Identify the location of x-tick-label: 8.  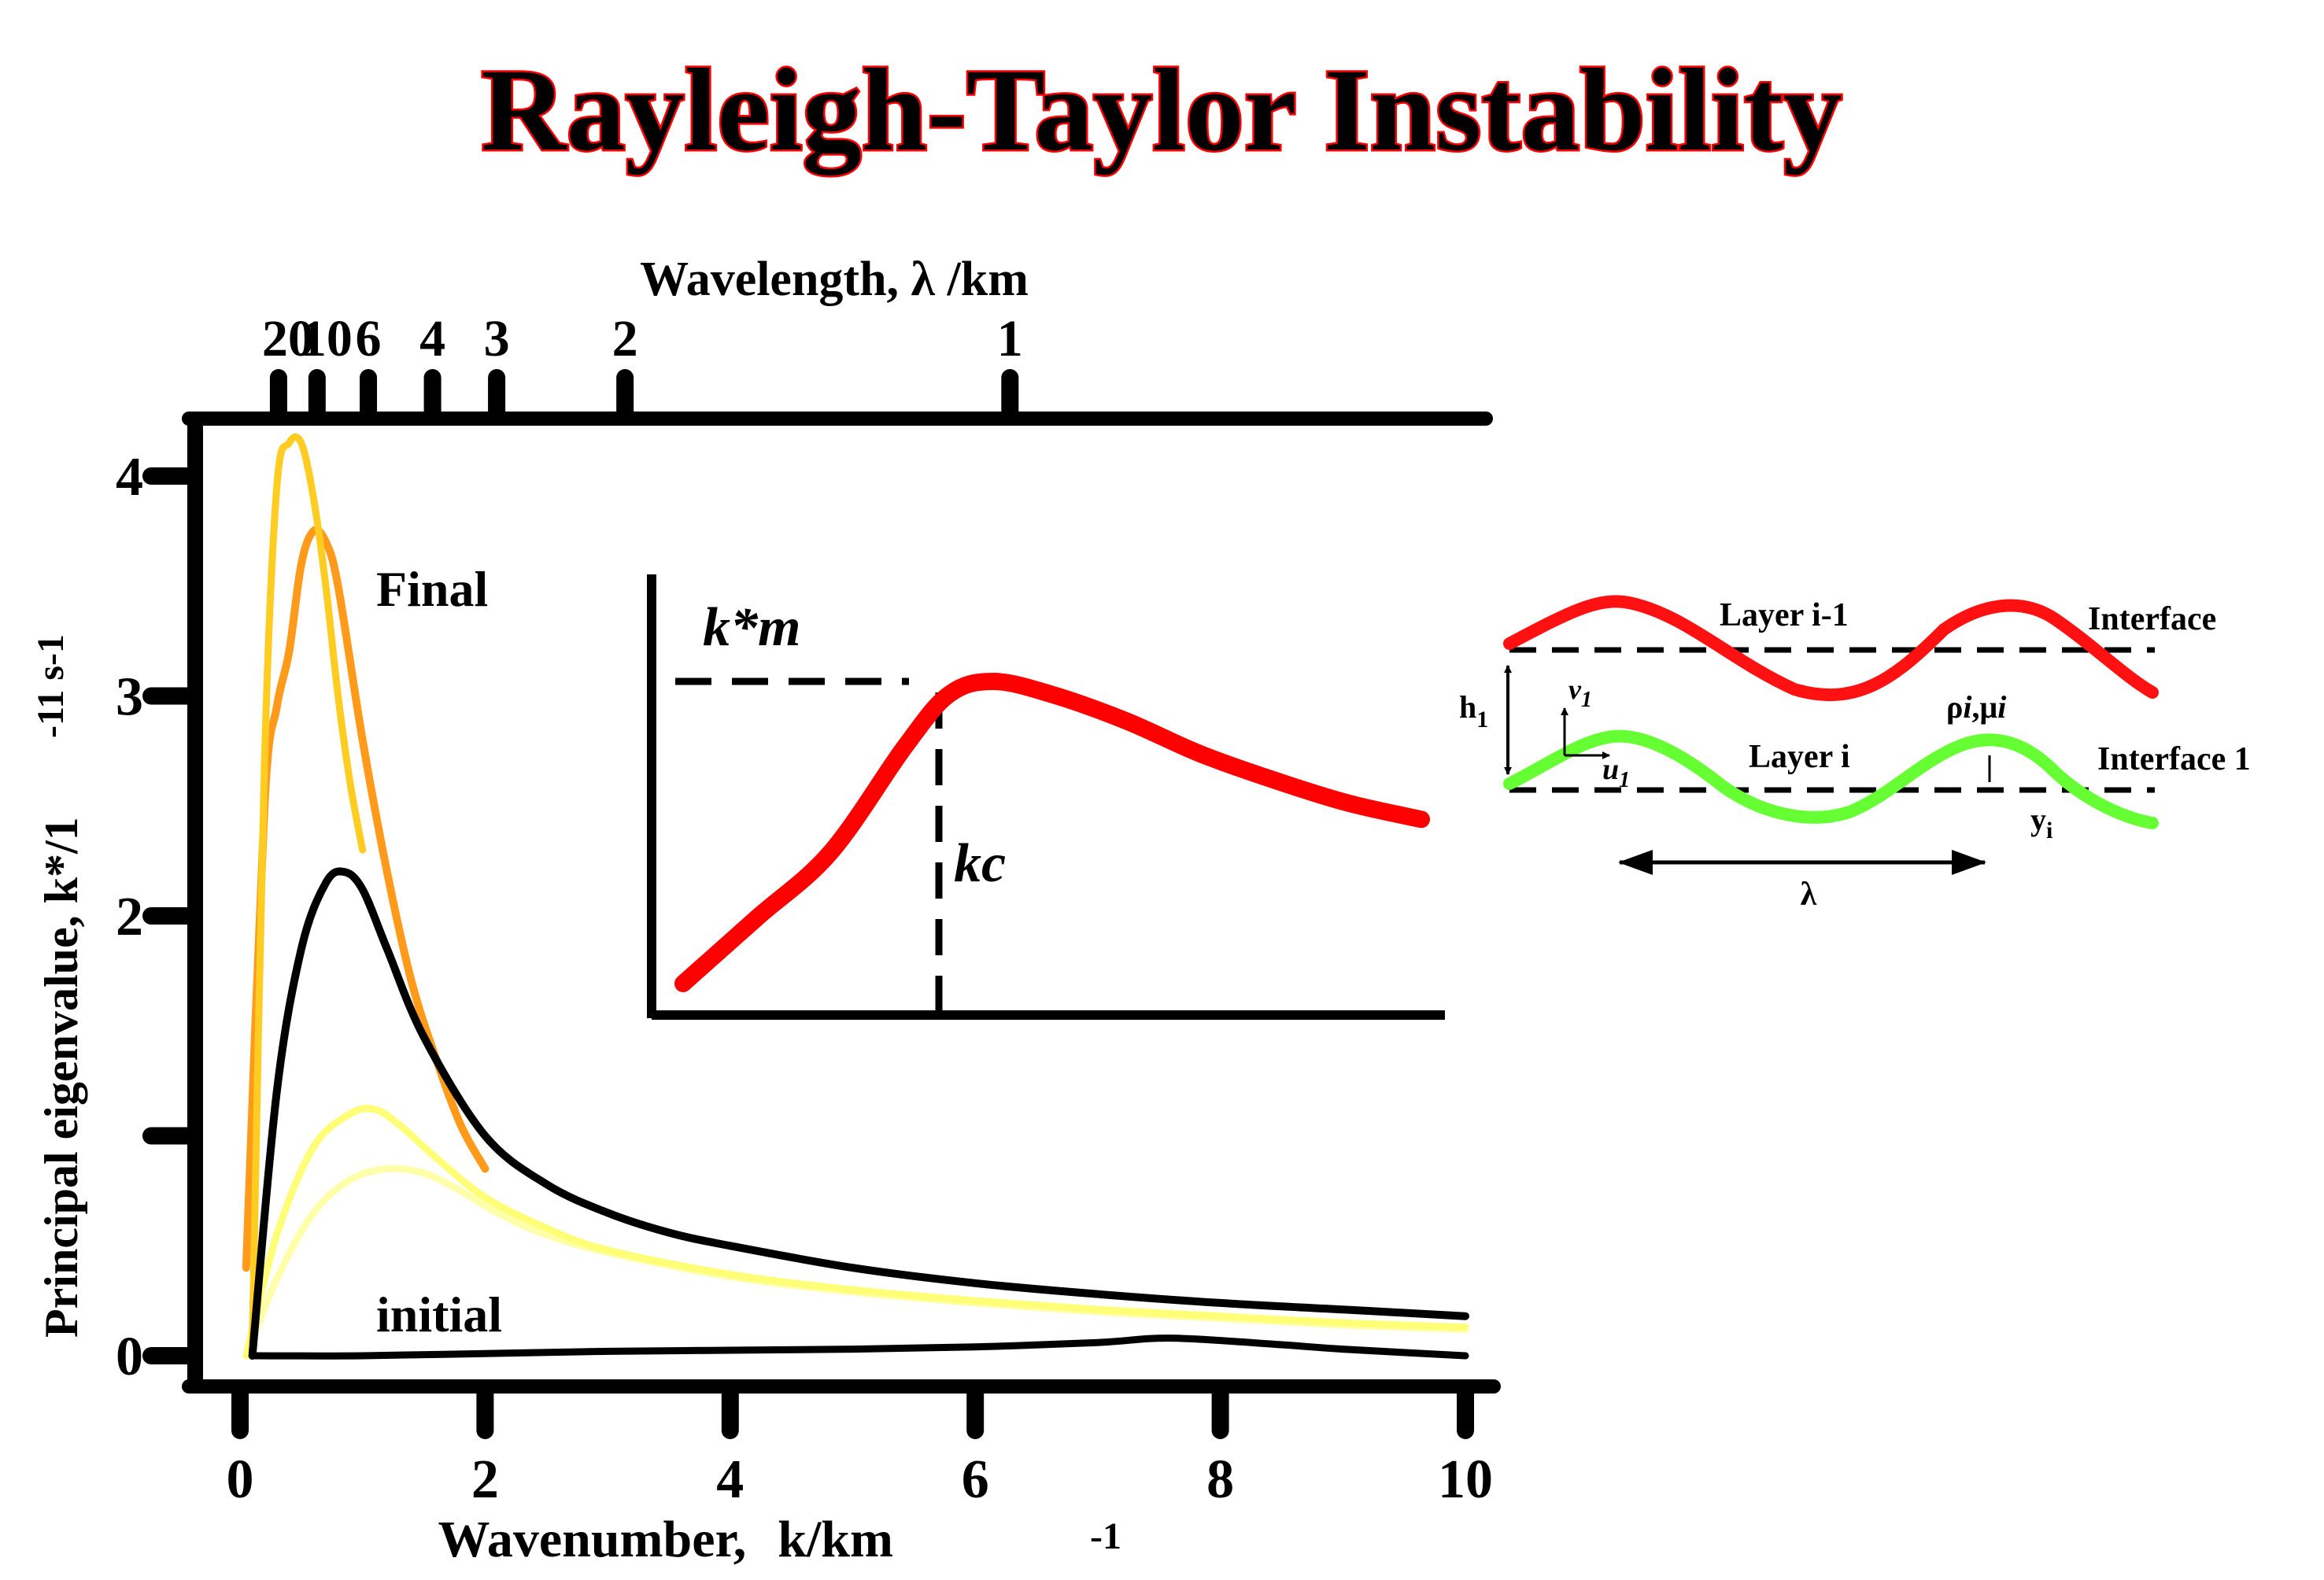
(1220, 1479).